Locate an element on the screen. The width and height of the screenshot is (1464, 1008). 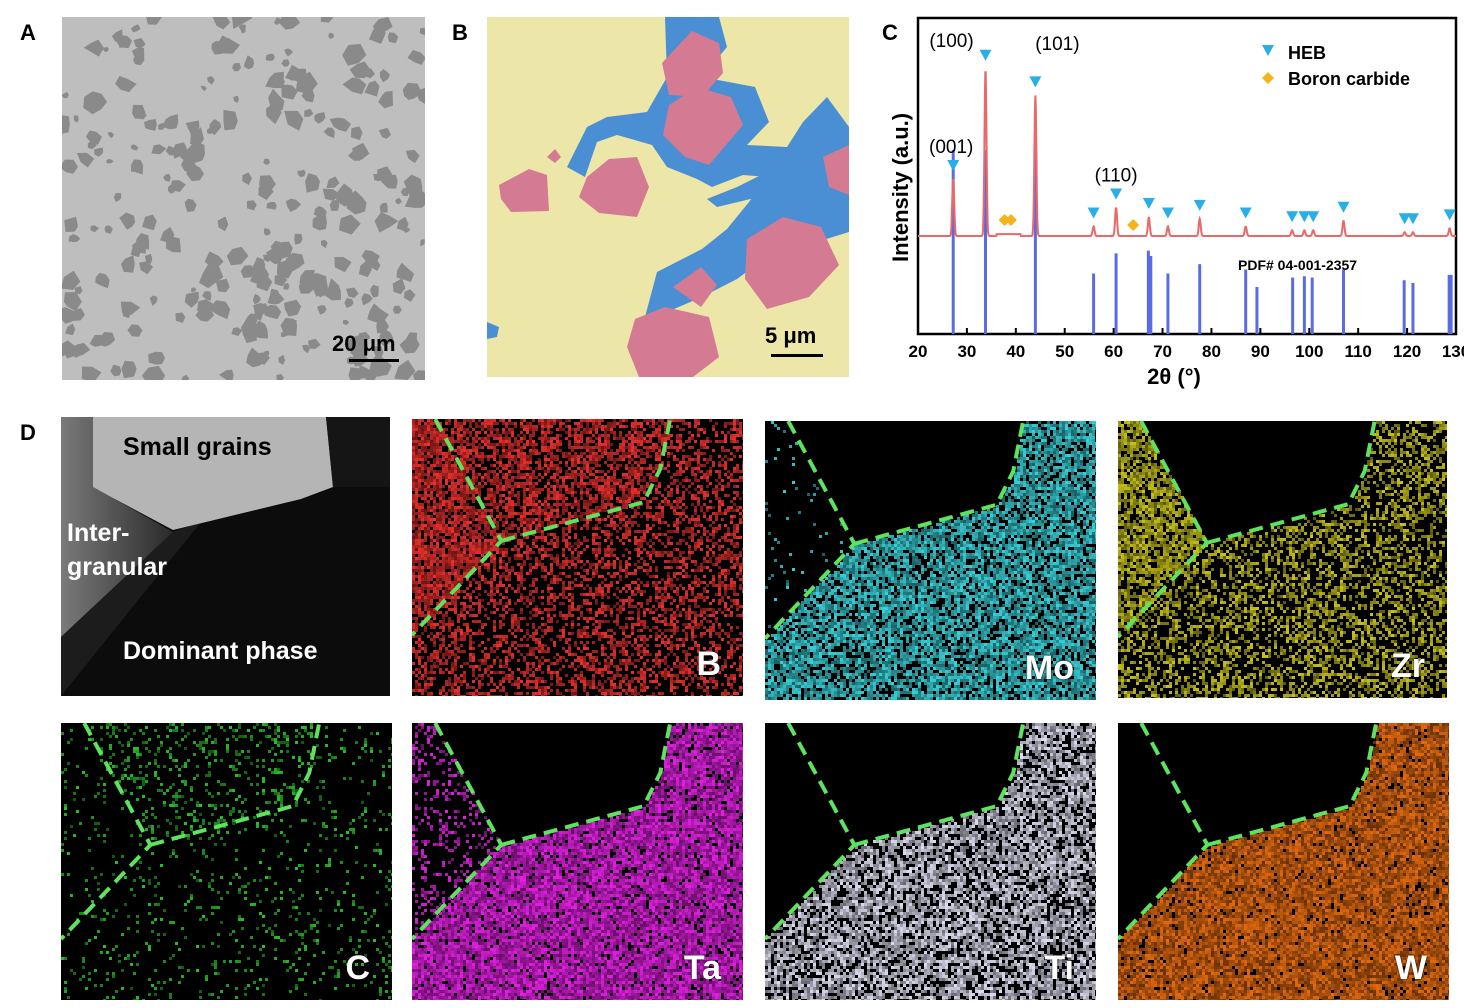
x-tick-label: 30 is located at coordinates (966, 351).